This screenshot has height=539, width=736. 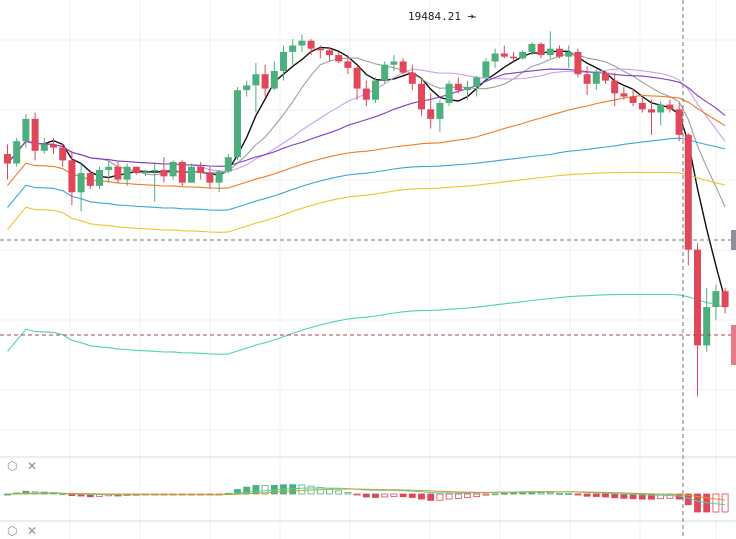 I want to click on axis-marker, so click(x=733, y=345).